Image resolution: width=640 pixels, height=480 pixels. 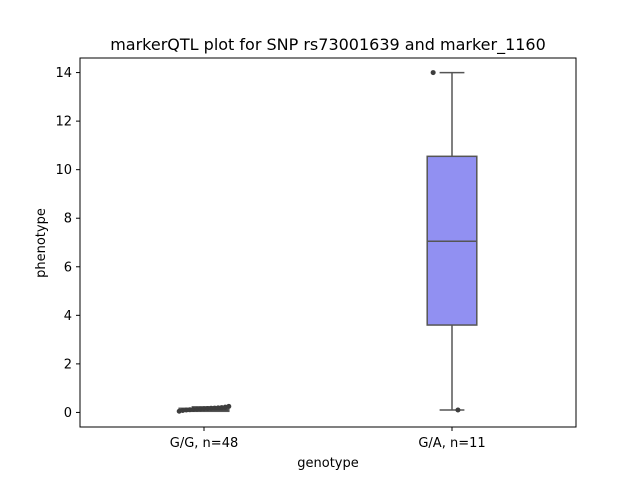 I want to click on y-tick-label: 12, so click(x=63, y=122).